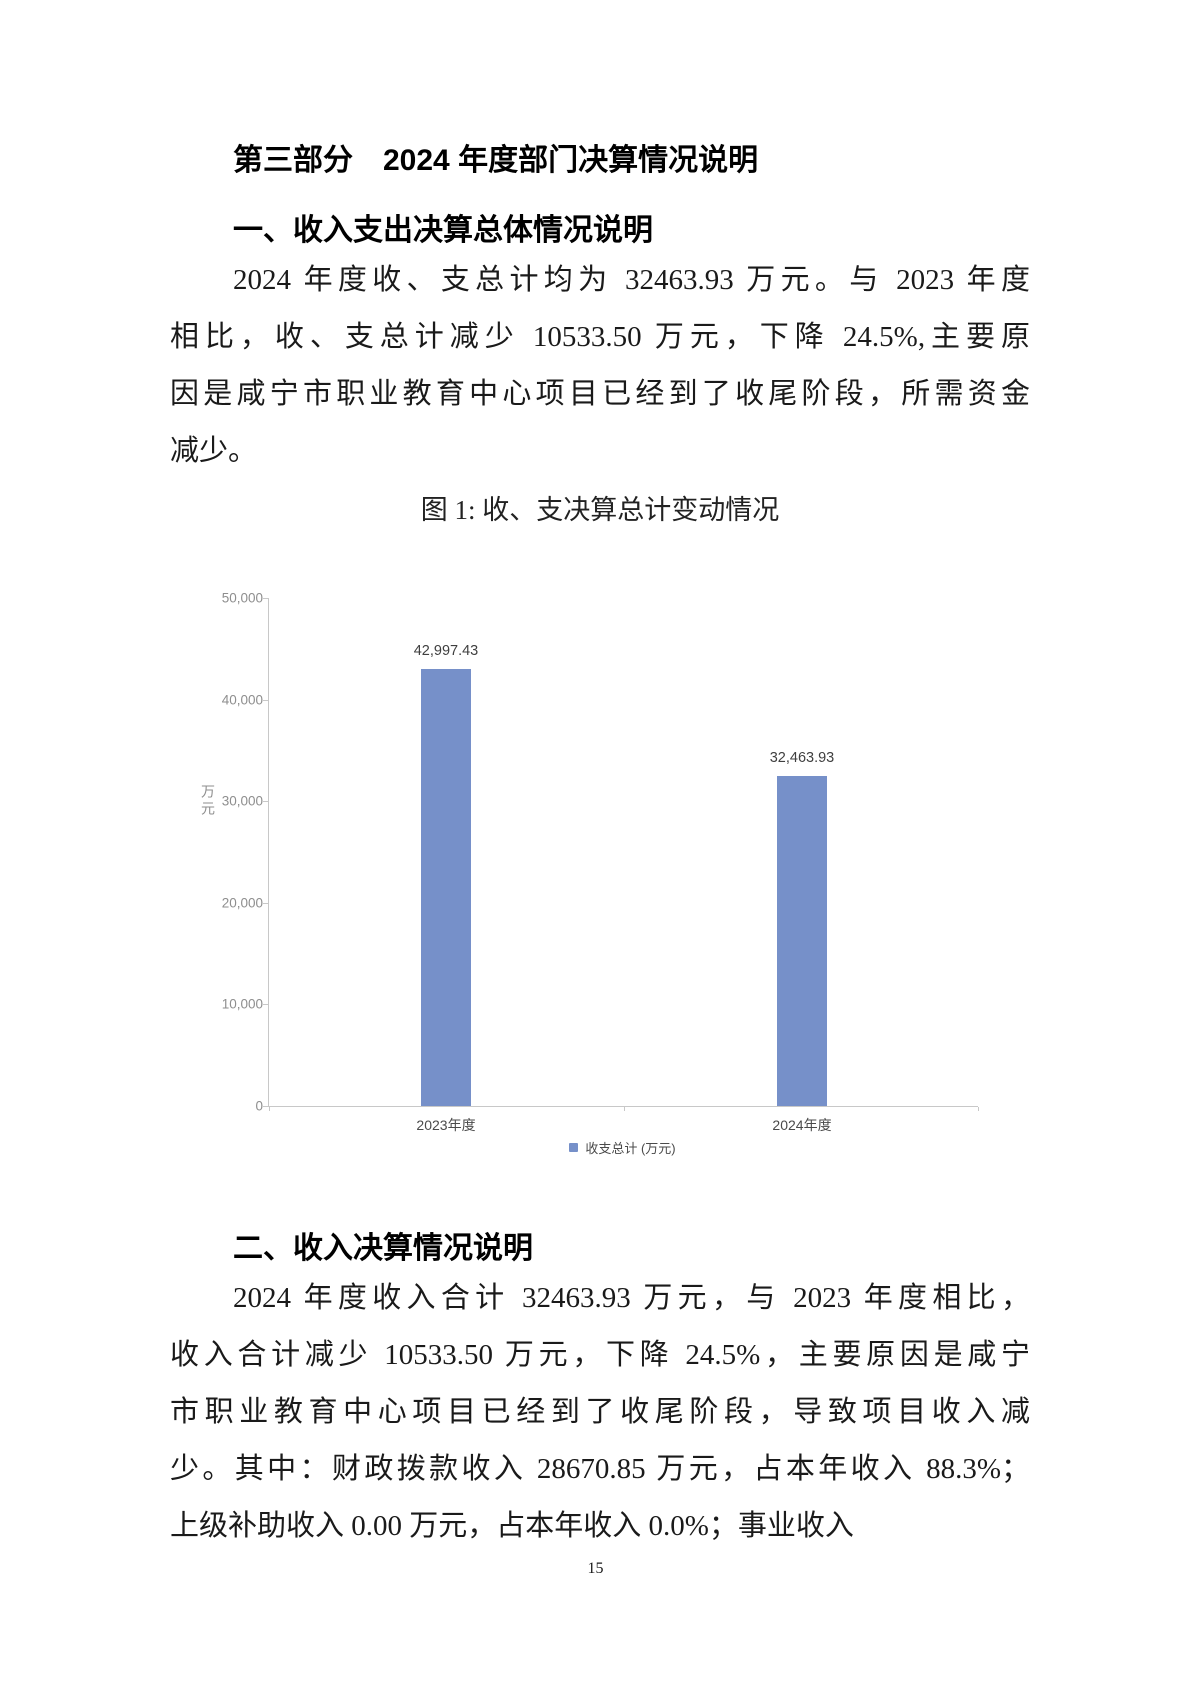 The image size is (1191, 1684). I want to click on y-tick-label: 20,000, so click(242, 903).